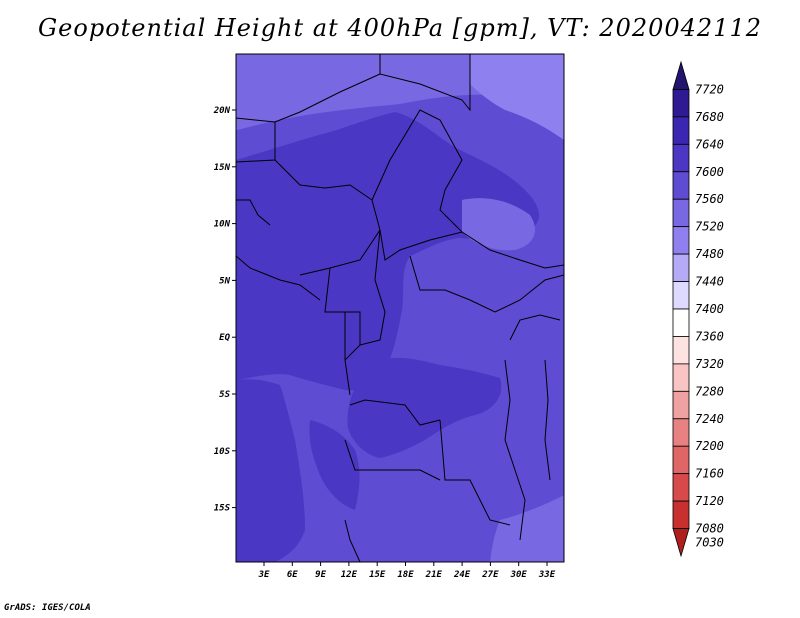 This screenshot has height=618, width=800. What do you see at coordinates (462, 575) in the screenshot?
I see `lon-label: 24E` at bounding box center [462, 575].